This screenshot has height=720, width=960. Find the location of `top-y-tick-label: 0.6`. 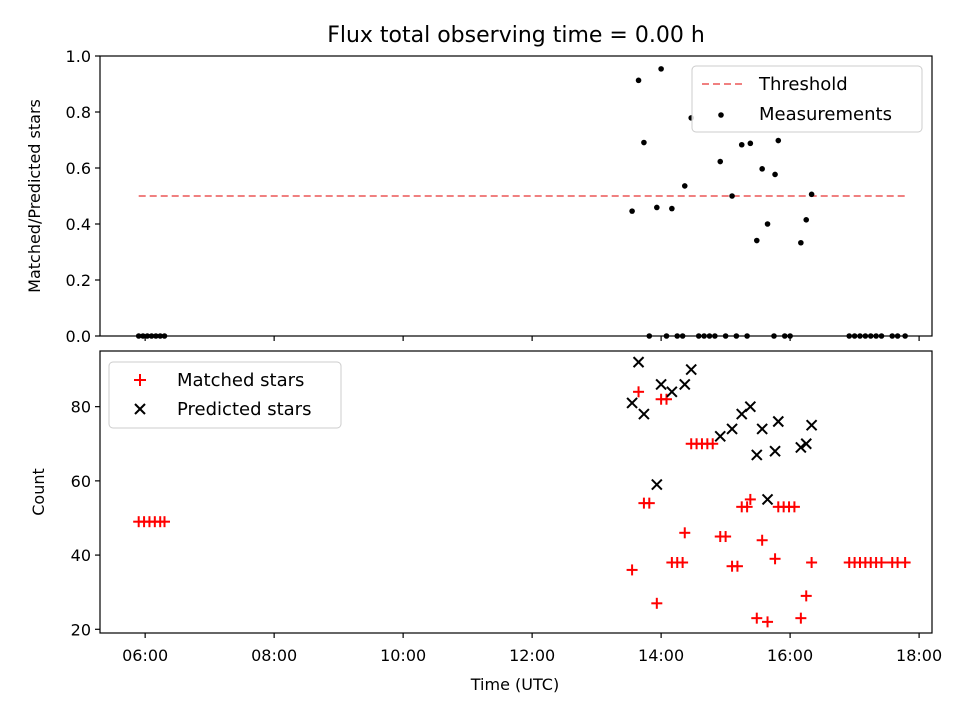

top-y-tick-label: 0.6 is located at coordinates (78, 168).